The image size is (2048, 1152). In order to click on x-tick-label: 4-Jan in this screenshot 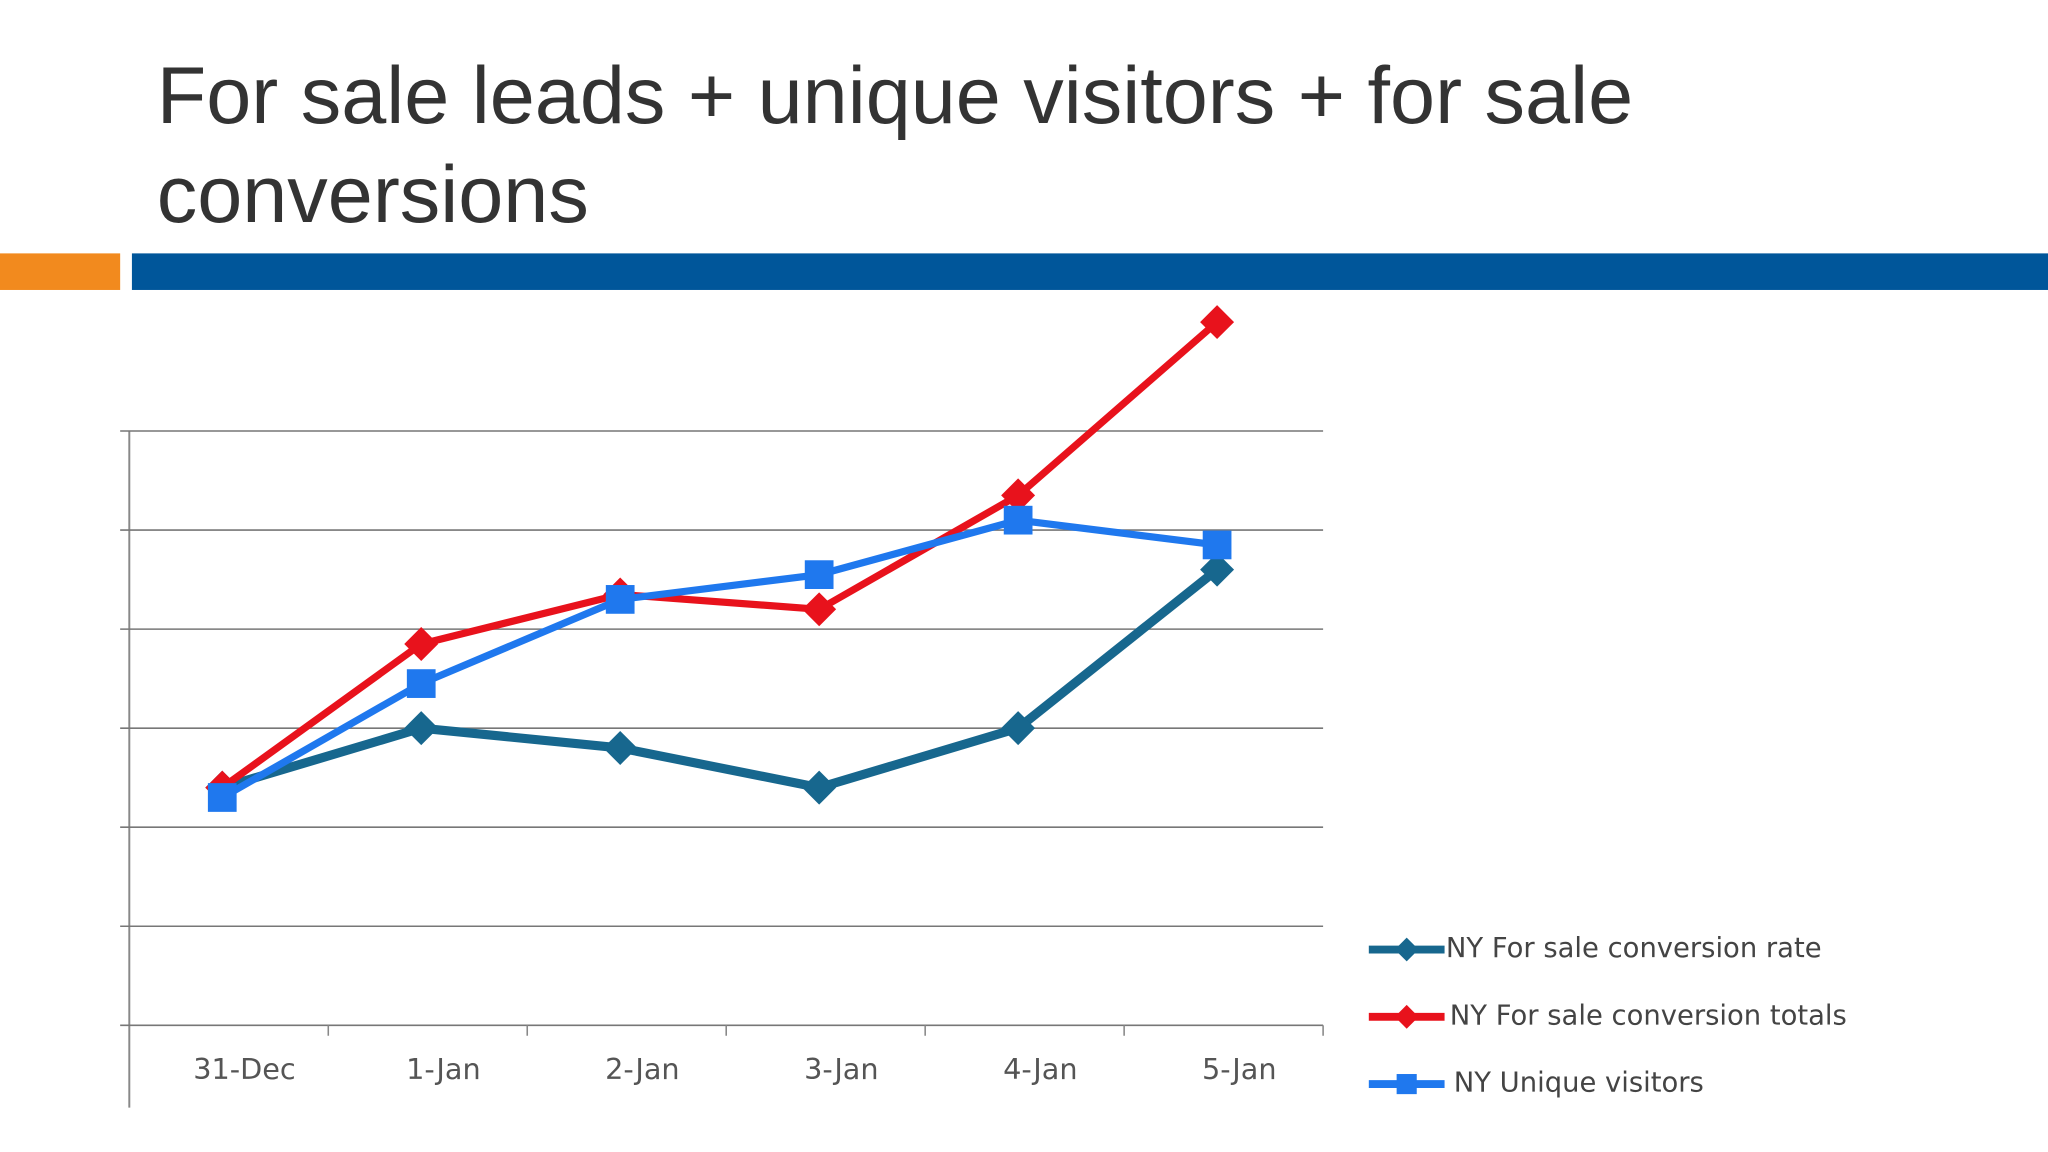, I will do `click(1040, 1069)`.